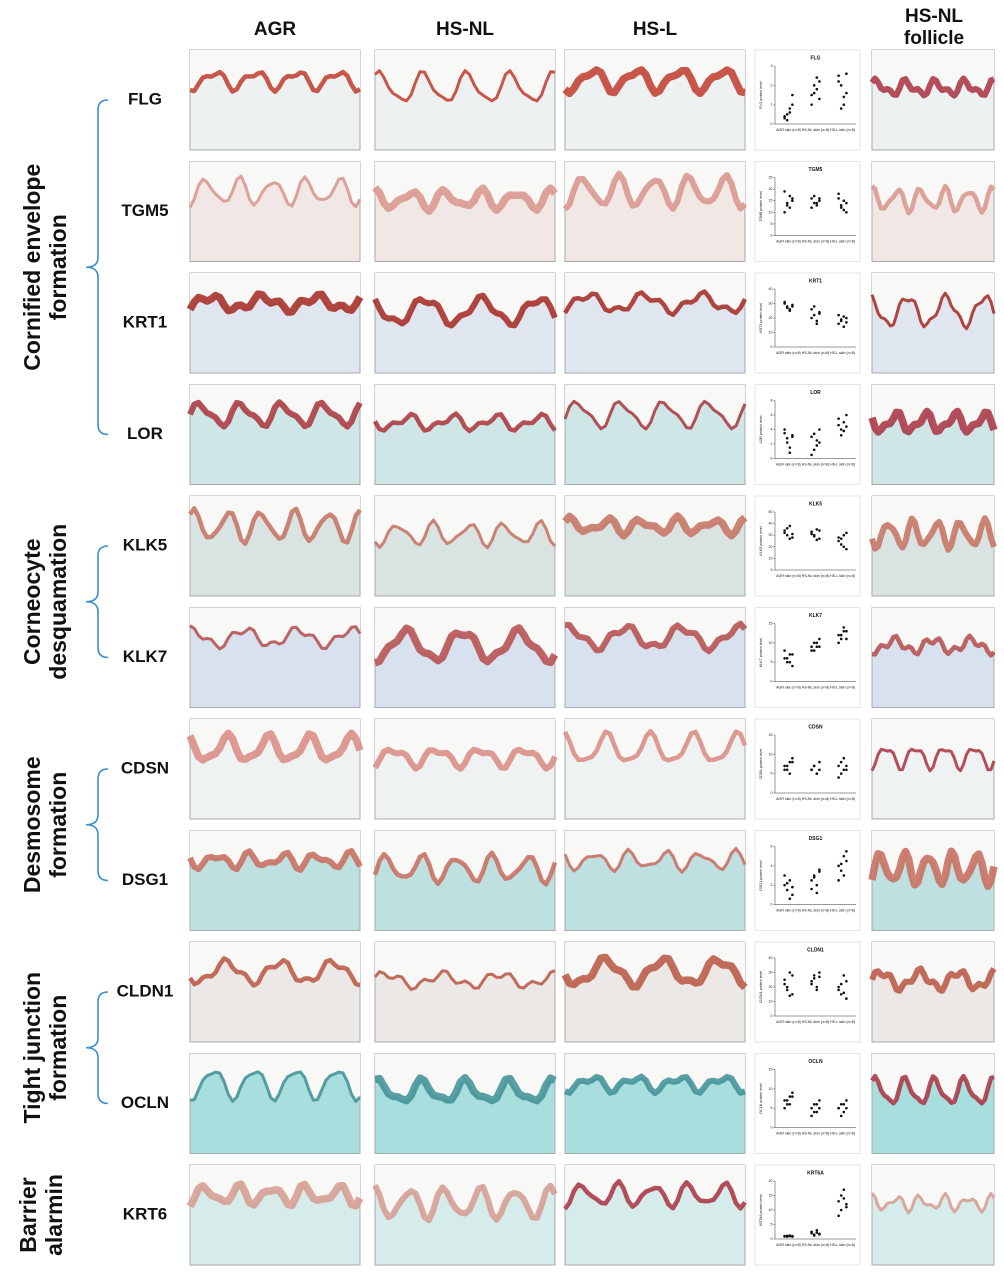  I want to click on marker-label: TGM5, so click(144, 210).